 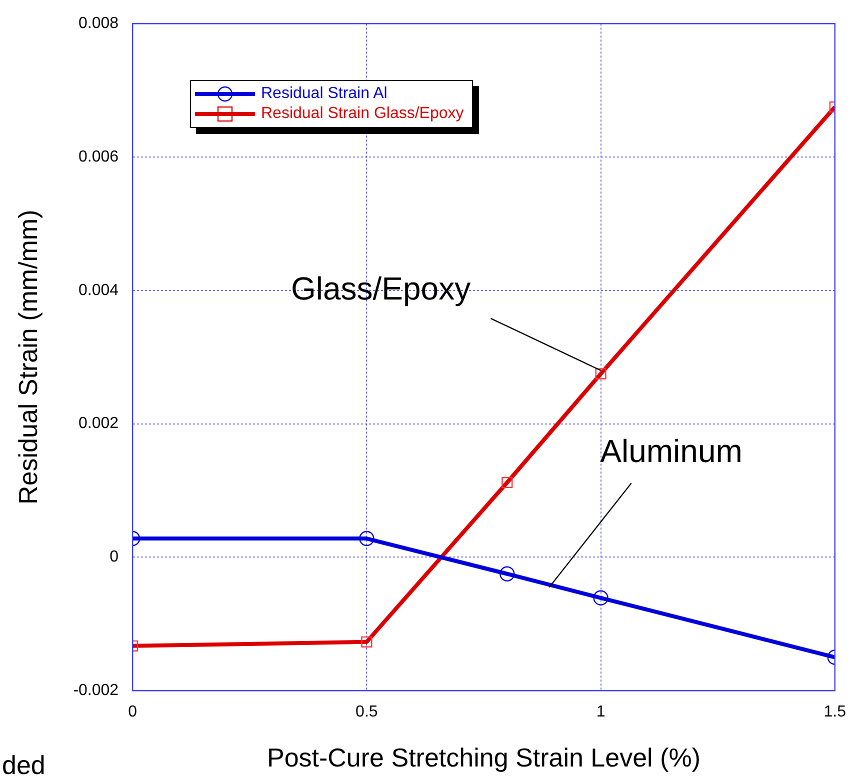 I want to click on x-axis-title: Post-Cure Stretching Strain Level (%), so click(x=483, y=757).